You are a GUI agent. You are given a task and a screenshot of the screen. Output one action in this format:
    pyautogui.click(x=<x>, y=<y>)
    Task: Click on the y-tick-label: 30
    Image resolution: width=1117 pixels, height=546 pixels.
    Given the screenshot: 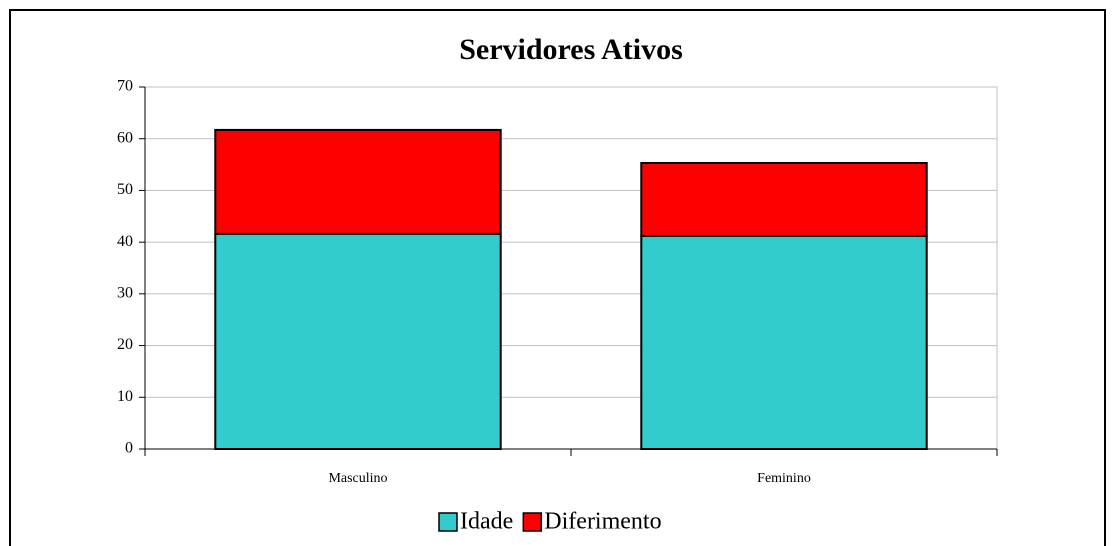 What is the action you would take?
    pyautogui.click(x=125, y=293)
    